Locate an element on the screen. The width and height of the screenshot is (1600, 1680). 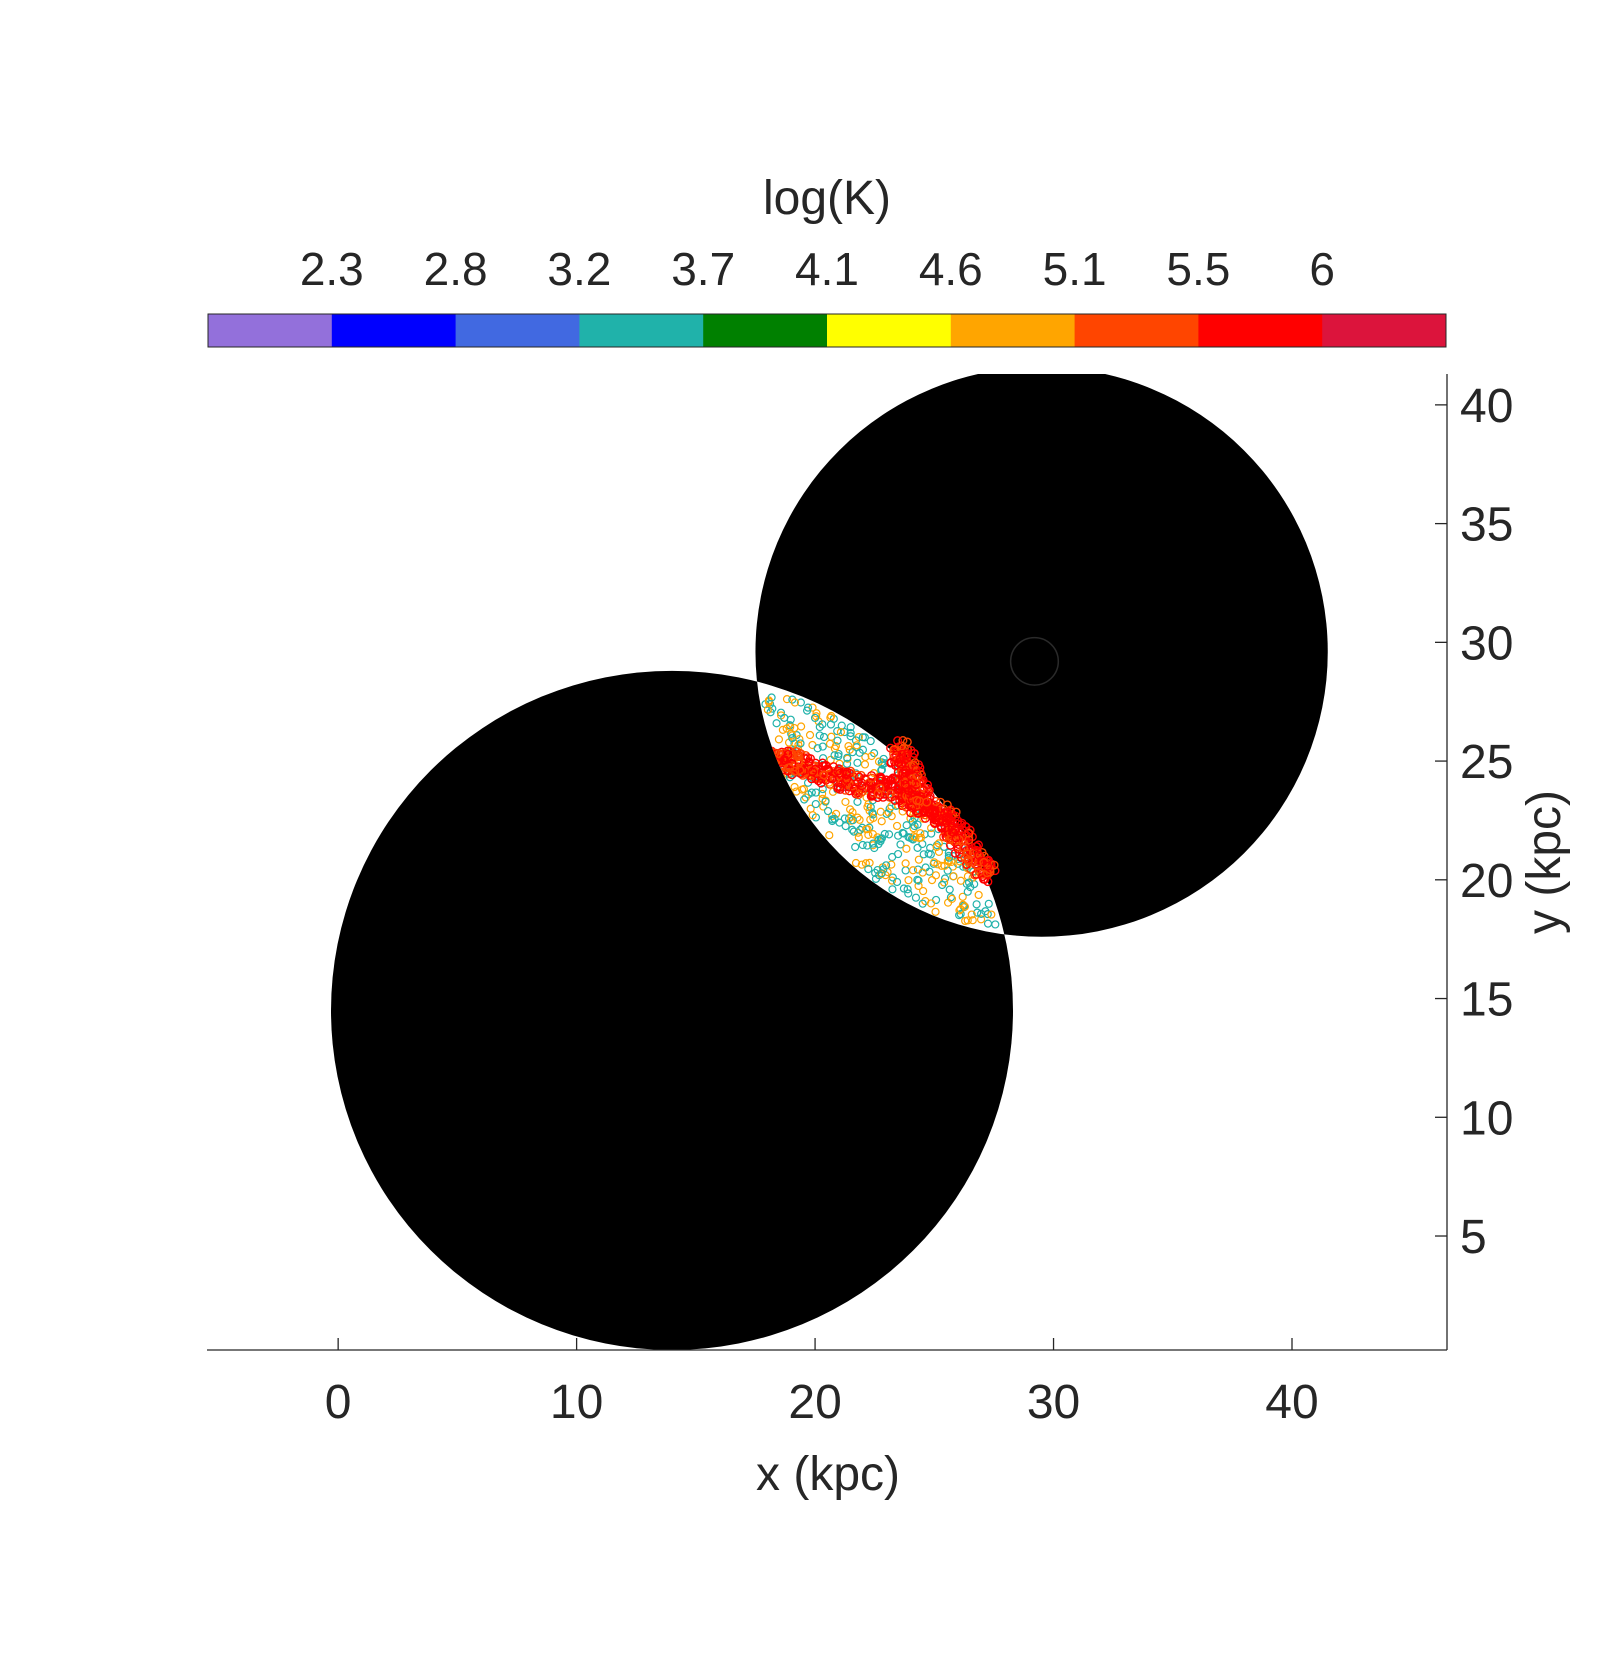
y-tick-label: 10 is located at coordinates (1486, 1118).